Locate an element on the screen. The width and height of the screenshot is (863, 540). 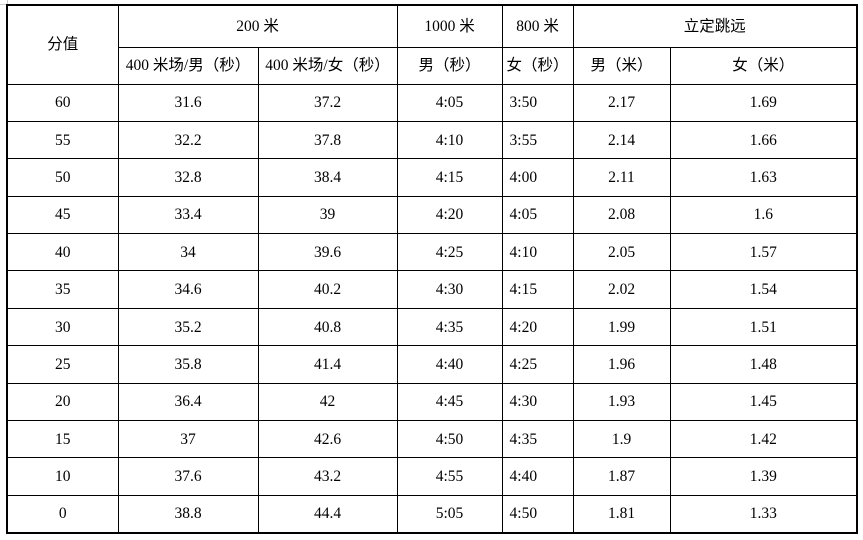
header-1000m-male-seconds: 男（秒） is located at coordinates (449, 65).